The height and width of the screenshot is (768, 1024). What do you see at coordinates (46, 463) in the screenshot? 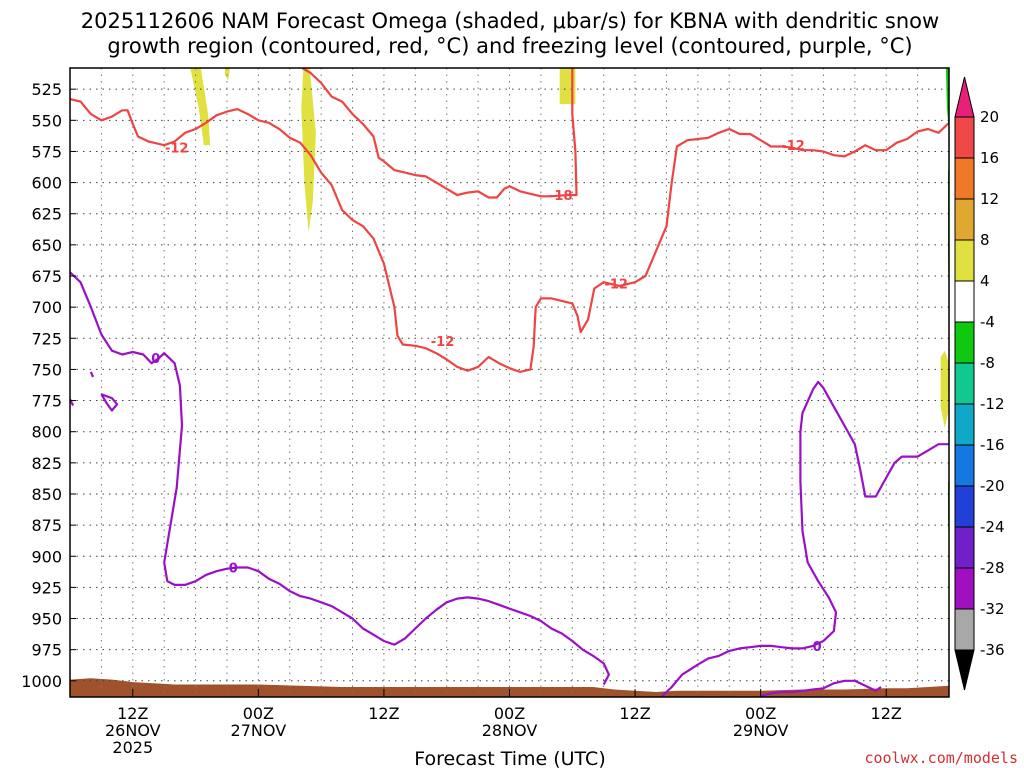
I see `y-tick-label: 825` at bounding box center [46, 463].